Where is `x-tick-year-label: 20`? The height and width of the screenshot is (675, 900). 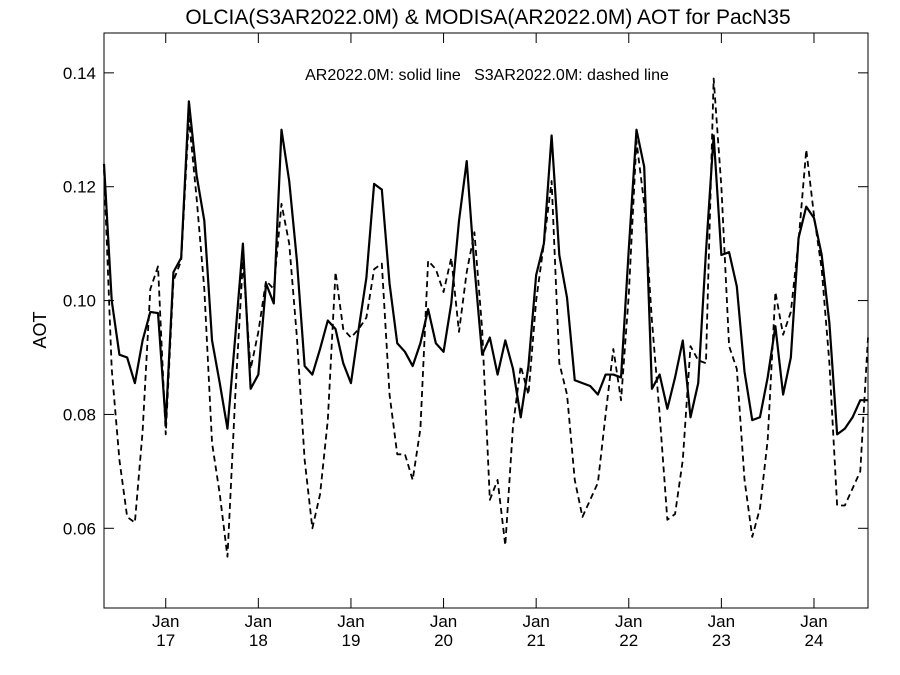 x-tick-year-label: 20 is located at coordinates (443, 640).